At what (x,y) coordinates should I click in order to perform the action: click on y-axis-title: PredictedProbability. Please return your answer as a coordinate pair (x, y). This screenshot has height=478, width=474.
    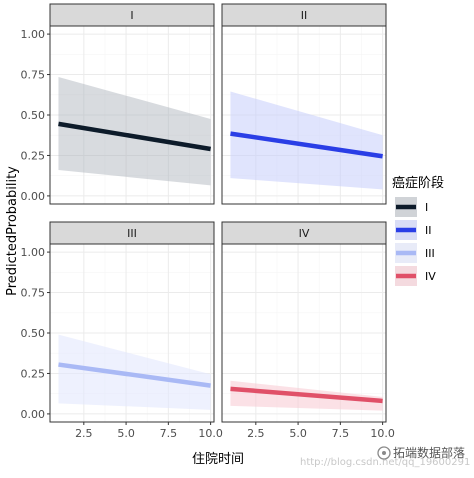
    Looking at the image, I should click on (12, 231).